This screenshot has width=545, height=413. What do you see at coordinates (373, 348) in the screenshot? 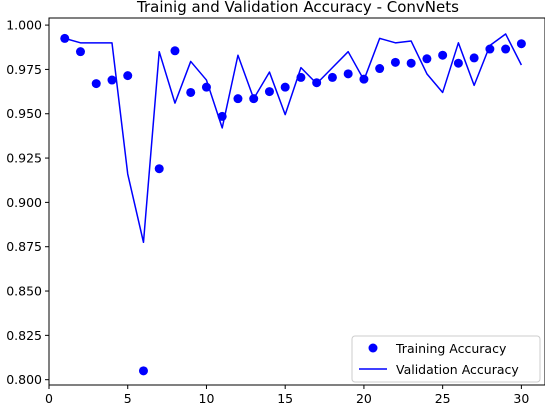
I see `legend-marker-training` at bounding box center [373, 348].